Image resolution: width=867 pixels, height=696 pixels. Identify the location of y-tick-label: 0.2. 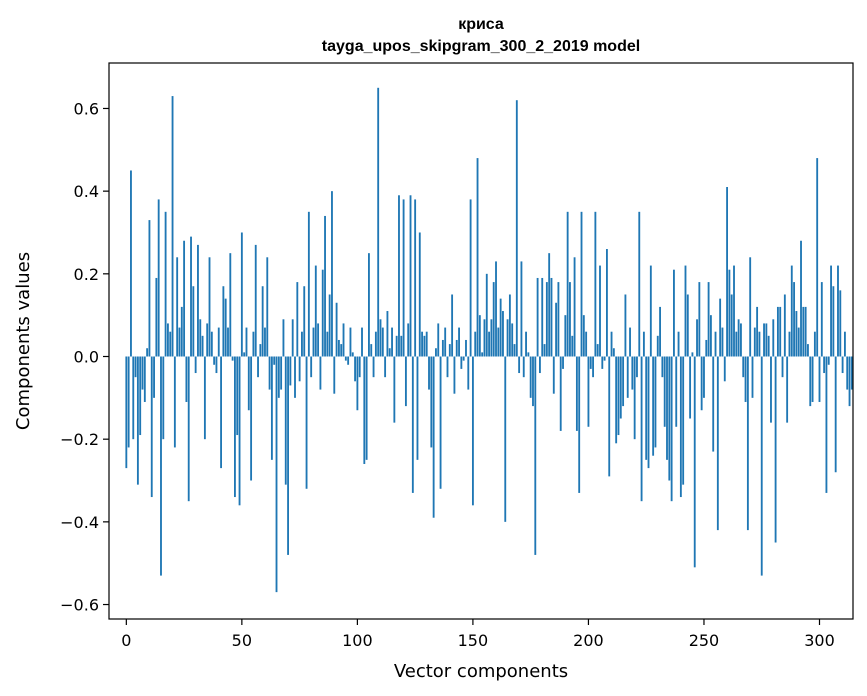
(86, 274).